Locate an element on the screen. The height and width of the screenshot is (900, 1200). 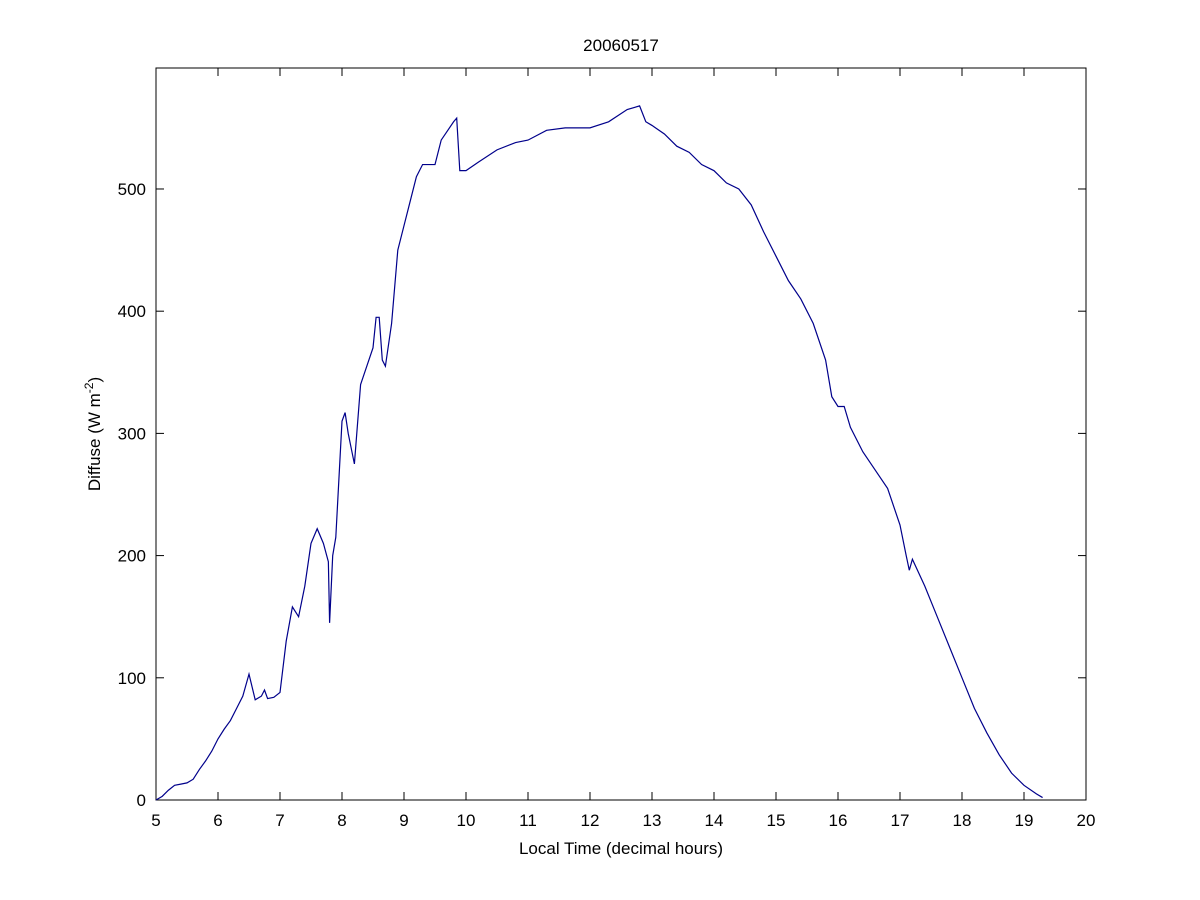
x-tick-label: 11 is located at coordinates (528, 820).